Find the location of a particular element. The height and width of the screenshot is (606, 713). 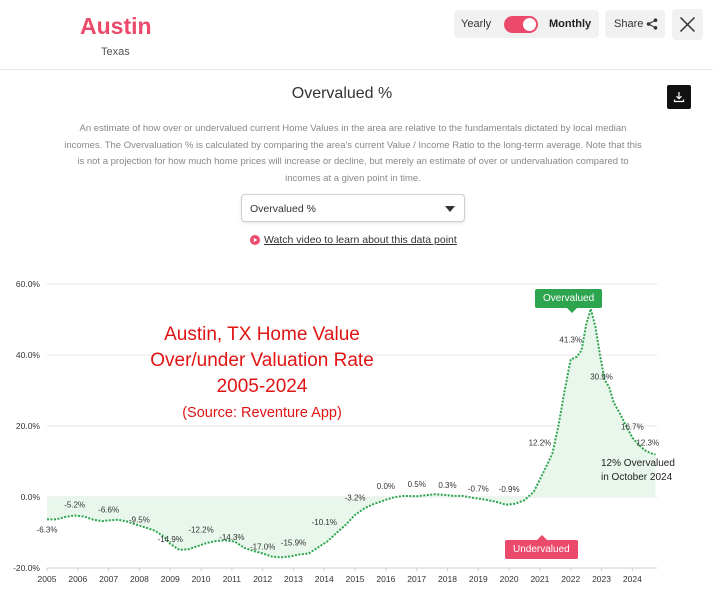

download-button is located at coordinates (679, 97).